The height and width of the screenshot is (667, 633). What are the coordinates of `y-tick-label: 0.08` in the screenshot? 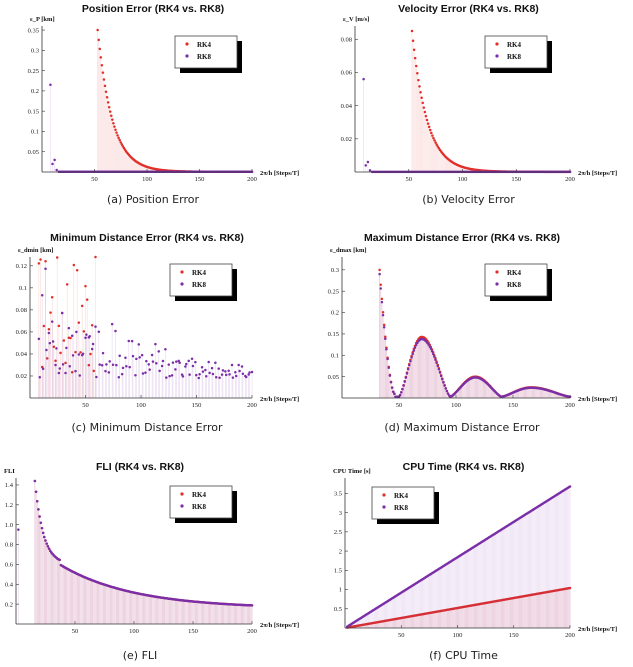 It's located at (21, 310).